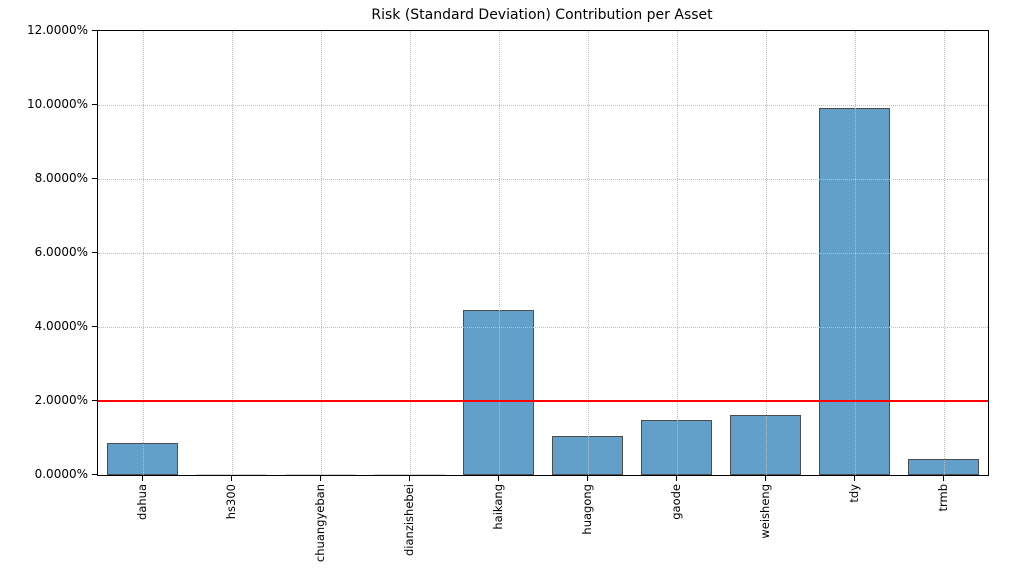 Image resolution: width=1025 pixels, height=587 pixels. I want to click on bar-trmb, so click(943, 467).